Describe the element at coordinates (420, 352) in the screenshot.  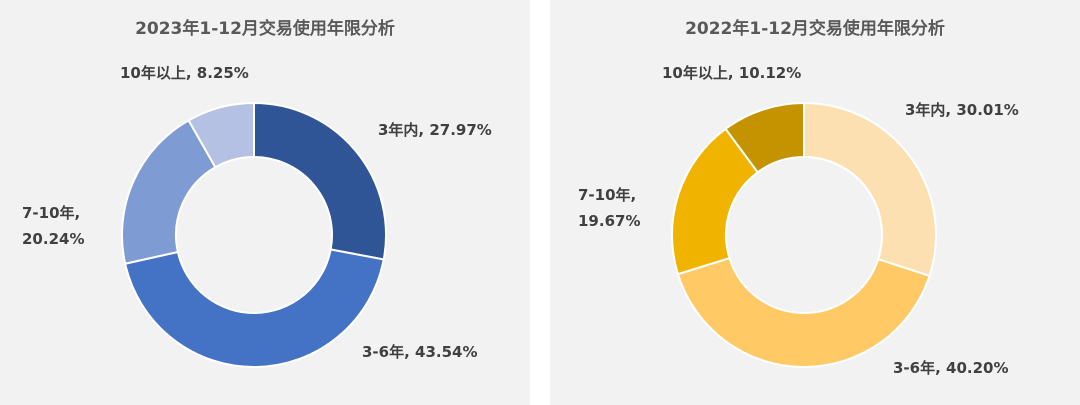
I see `data-label: 3-6年, 43.54%` at that location.